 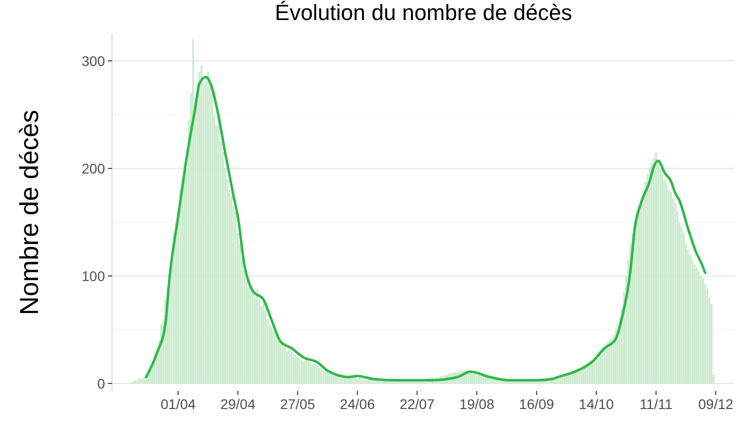 I want to click on y-tick-label: 100, so click(x=94, y=276).